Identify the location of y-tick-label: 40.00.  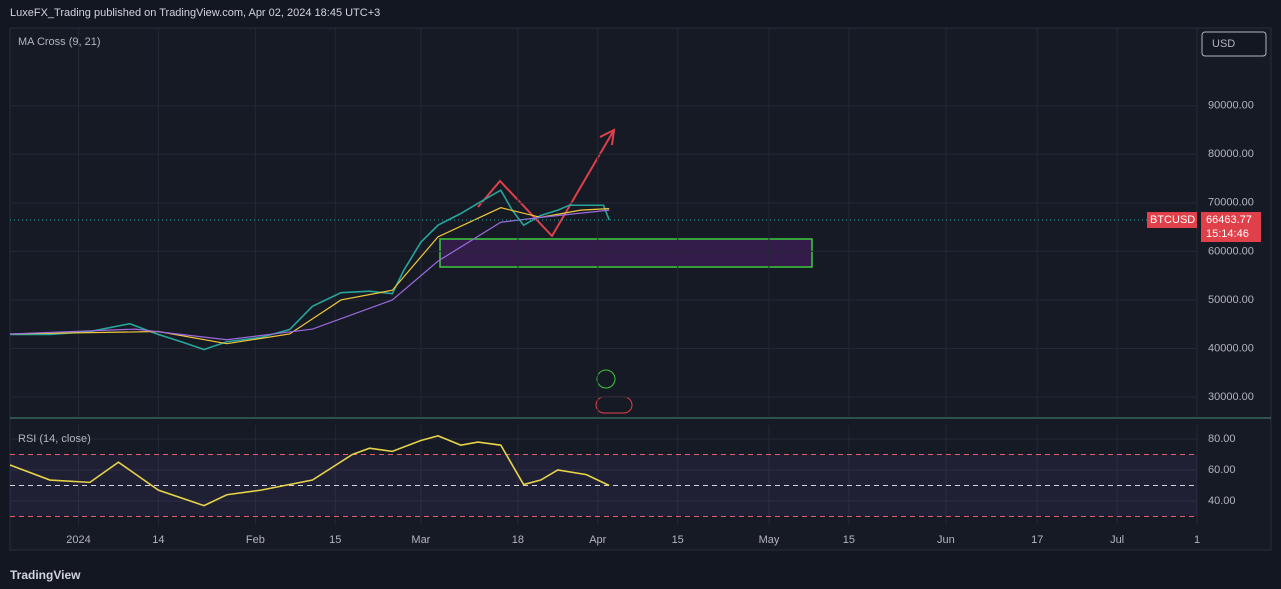
(1222, 501).